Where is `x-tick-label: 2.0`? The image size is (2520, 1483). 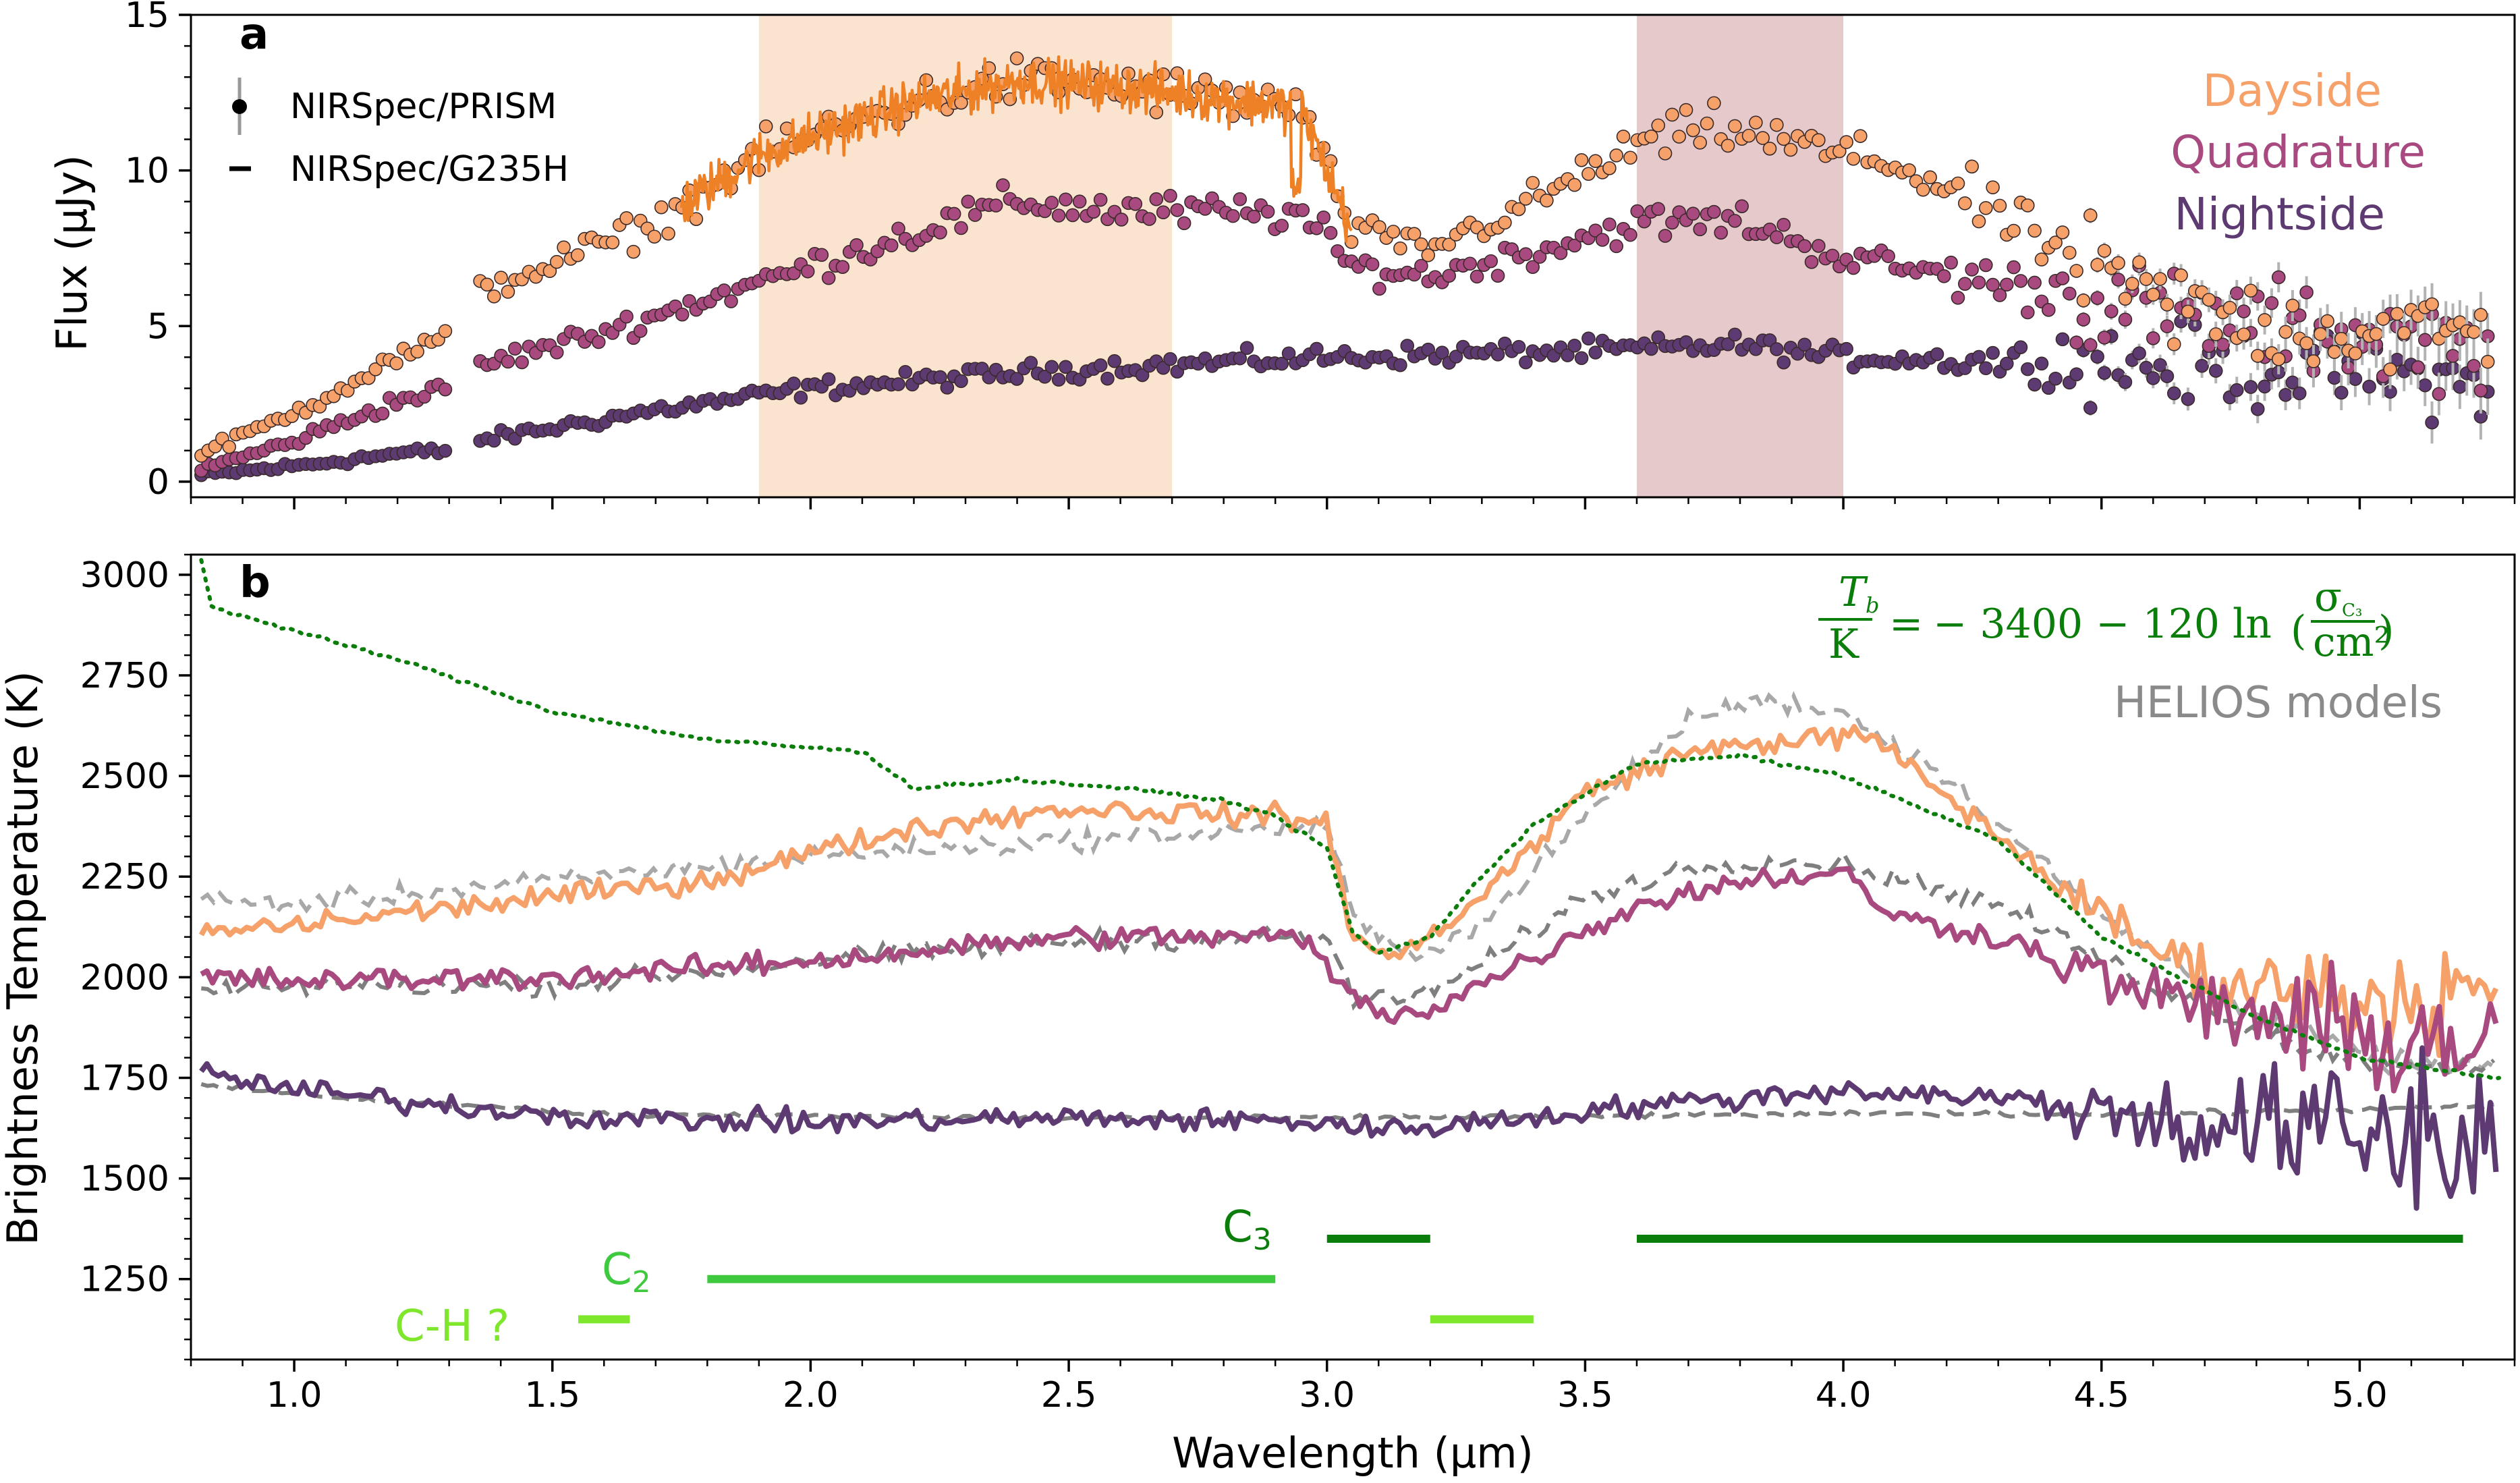 x-tick-label: 2.0 is located at coordinates (811, 1396).